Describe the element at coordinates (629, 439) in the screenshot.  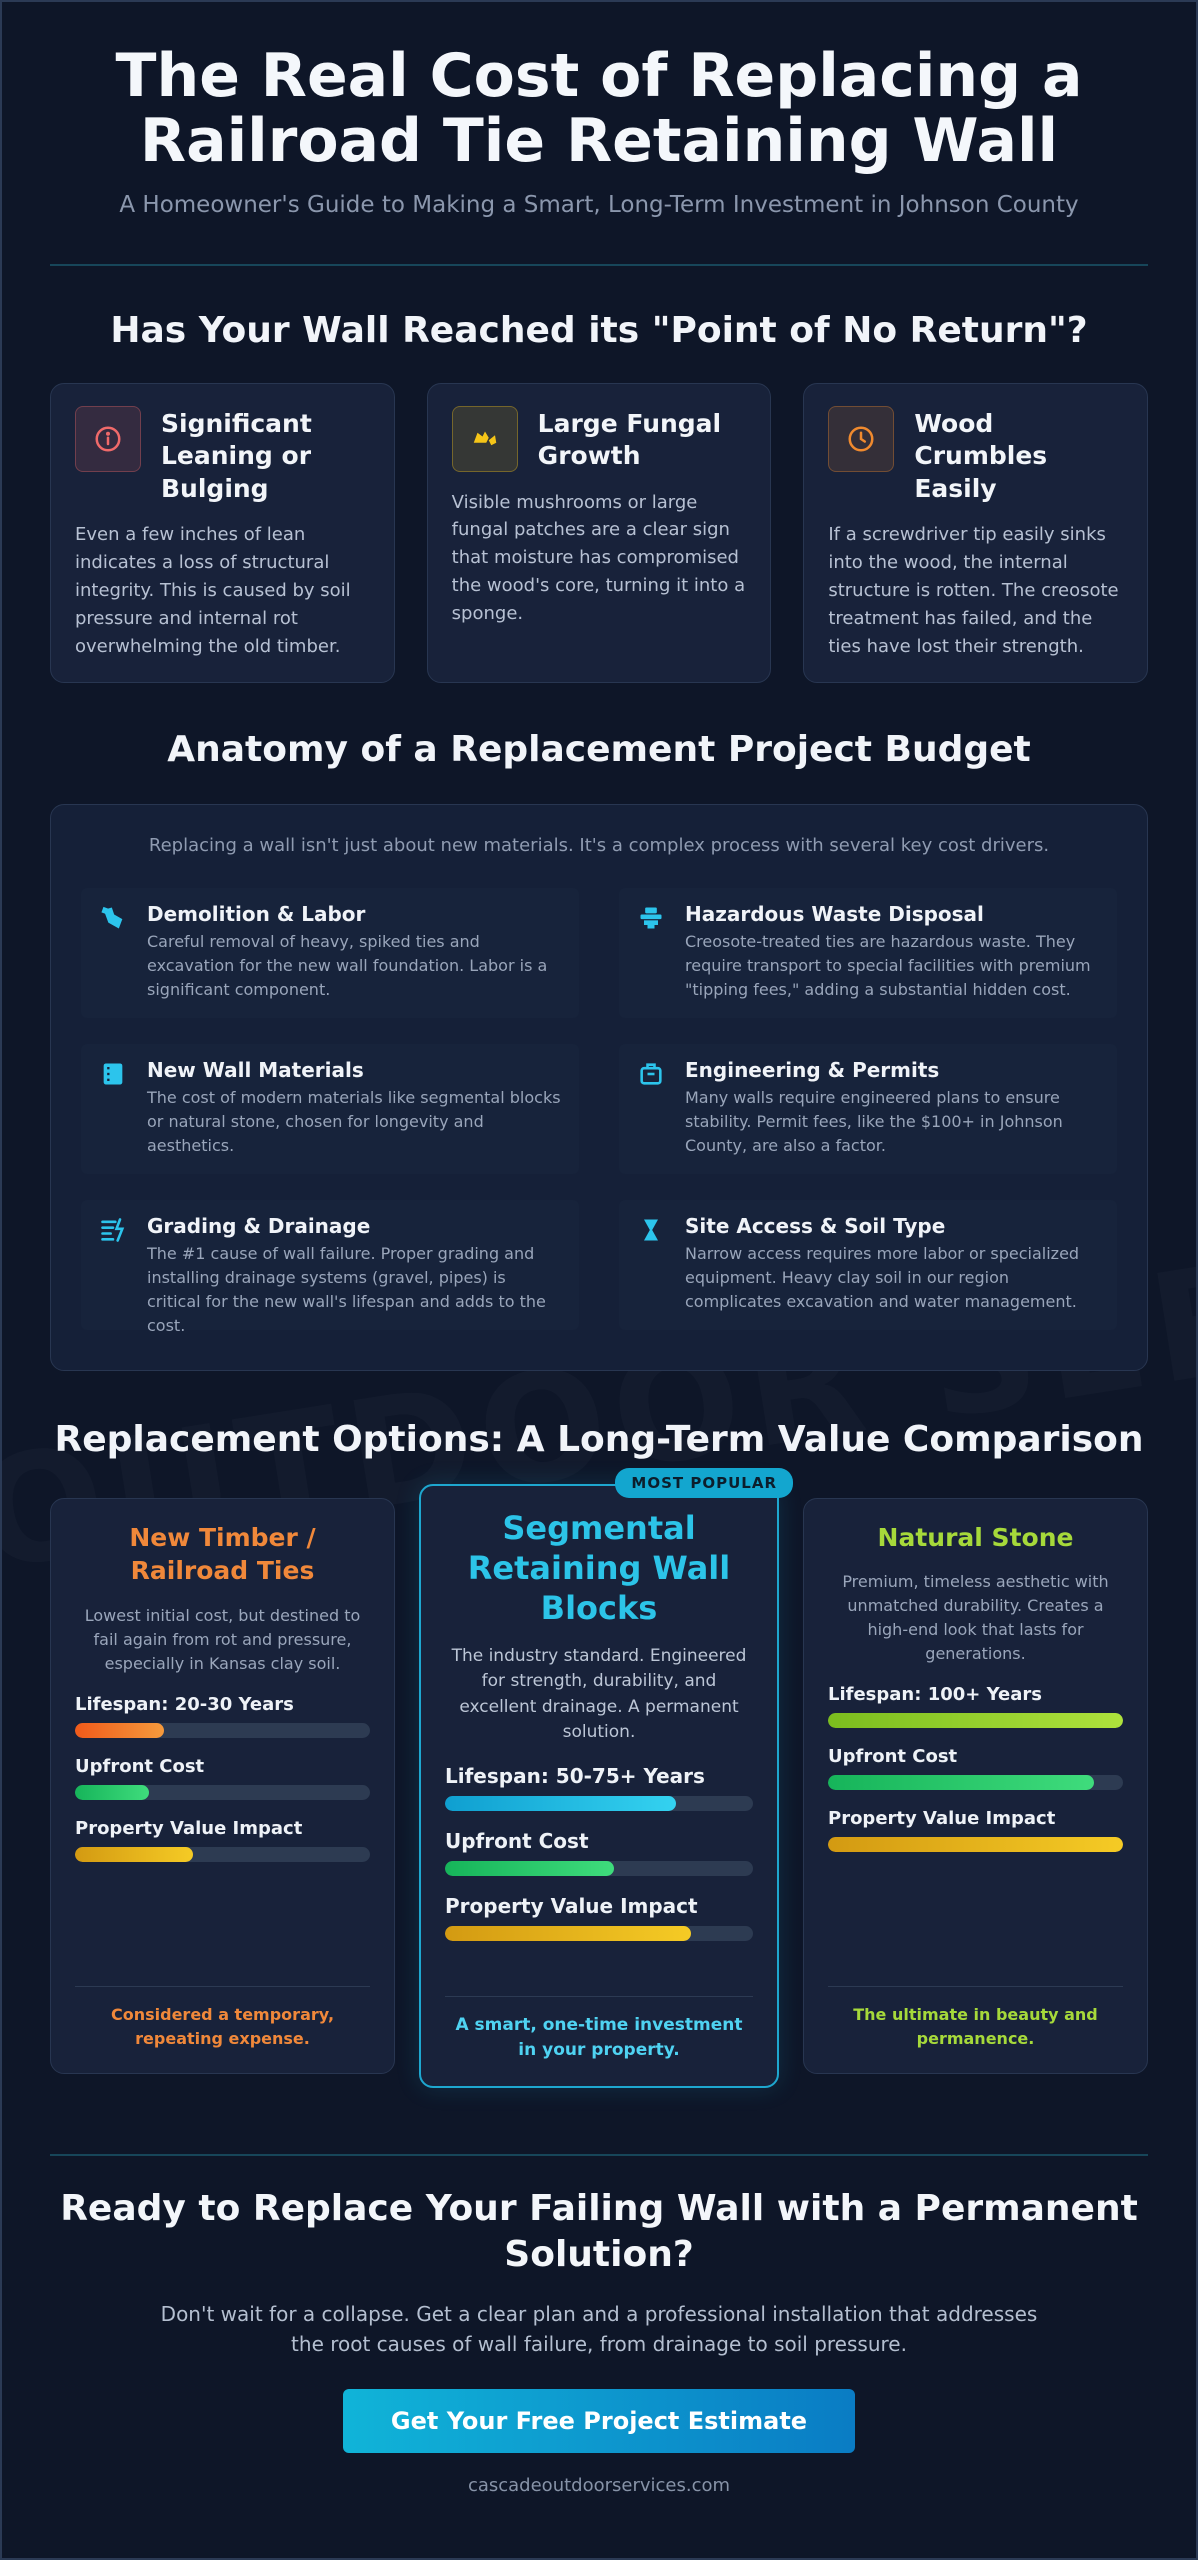
I see `warning-card-title: Large Fungal Growth` at that location.